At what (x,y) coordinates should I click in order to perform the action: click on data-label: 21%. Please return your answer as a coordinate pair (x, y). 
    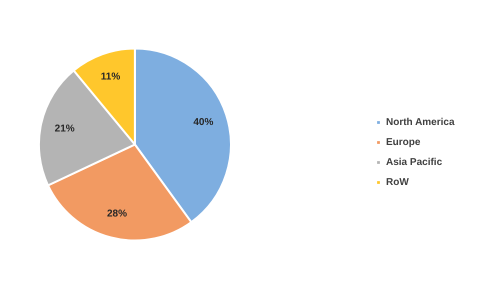
    Looking at the image, I should click on (64, 128).